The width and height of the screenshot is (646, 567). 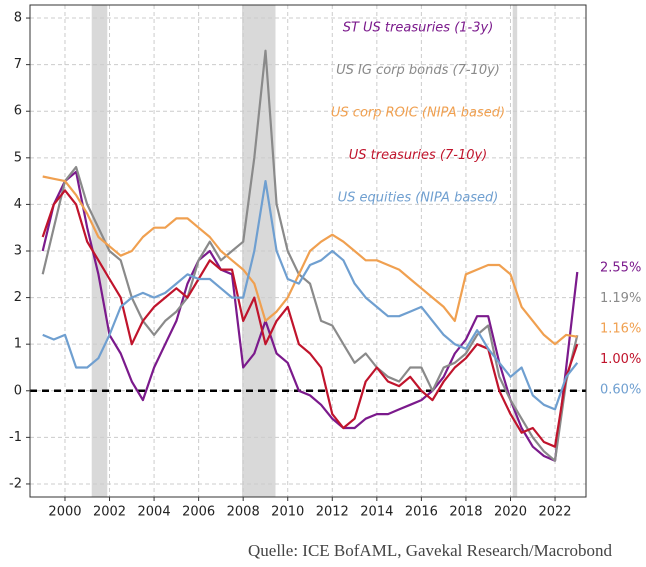 I want to click on legend-label: ST US treasuries (1-3y), so click(x=418, y=28).